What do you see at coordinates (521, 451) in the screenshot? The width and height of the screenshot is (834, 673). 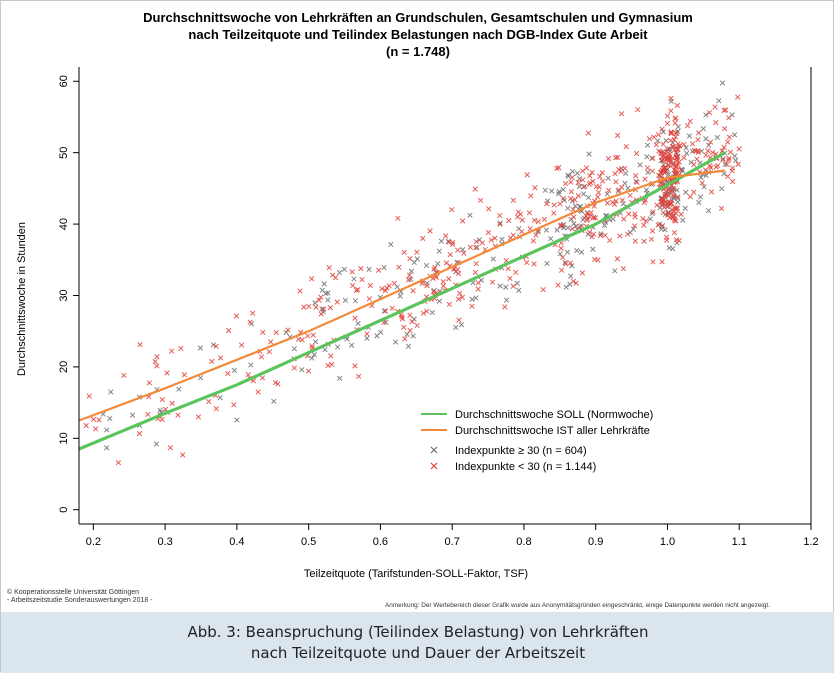 I see `legend-label: Indexpunkte ≥ 30 (n = 604)` at bounding box center [521, 451].